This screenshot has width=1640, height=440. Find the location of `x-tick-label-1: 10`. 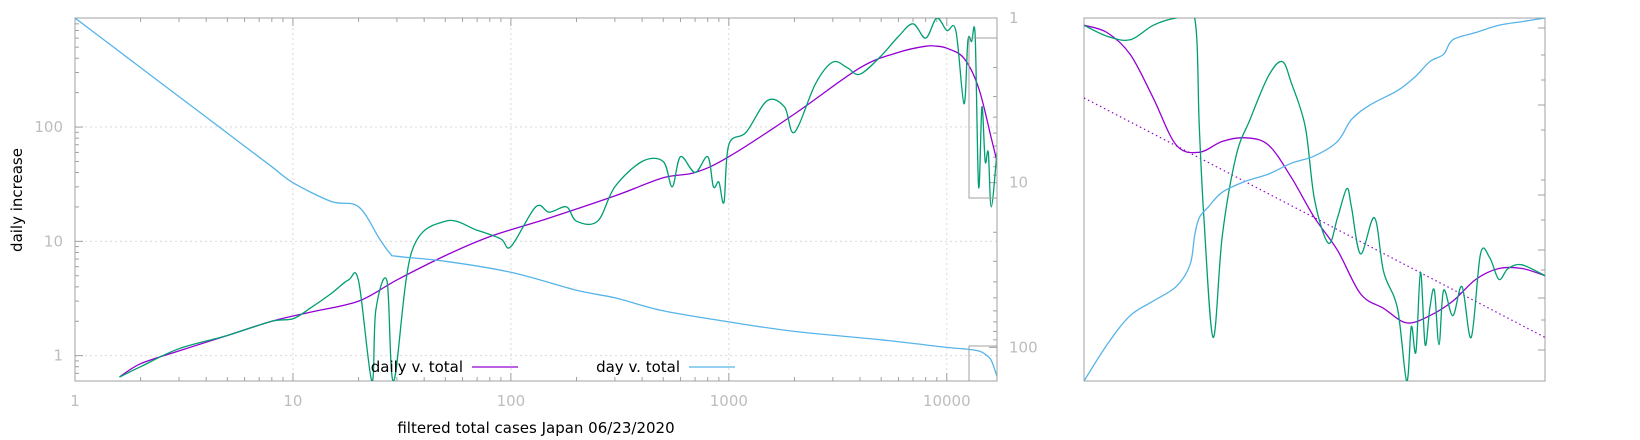

x-tick-label-1: 10 is located at coordinates (292, 401).